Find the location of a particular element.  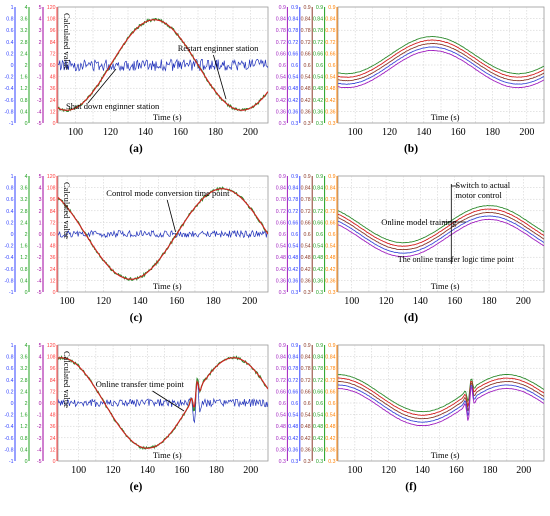

y-tick-label: 0.2 is located at coordinates (9, 223).